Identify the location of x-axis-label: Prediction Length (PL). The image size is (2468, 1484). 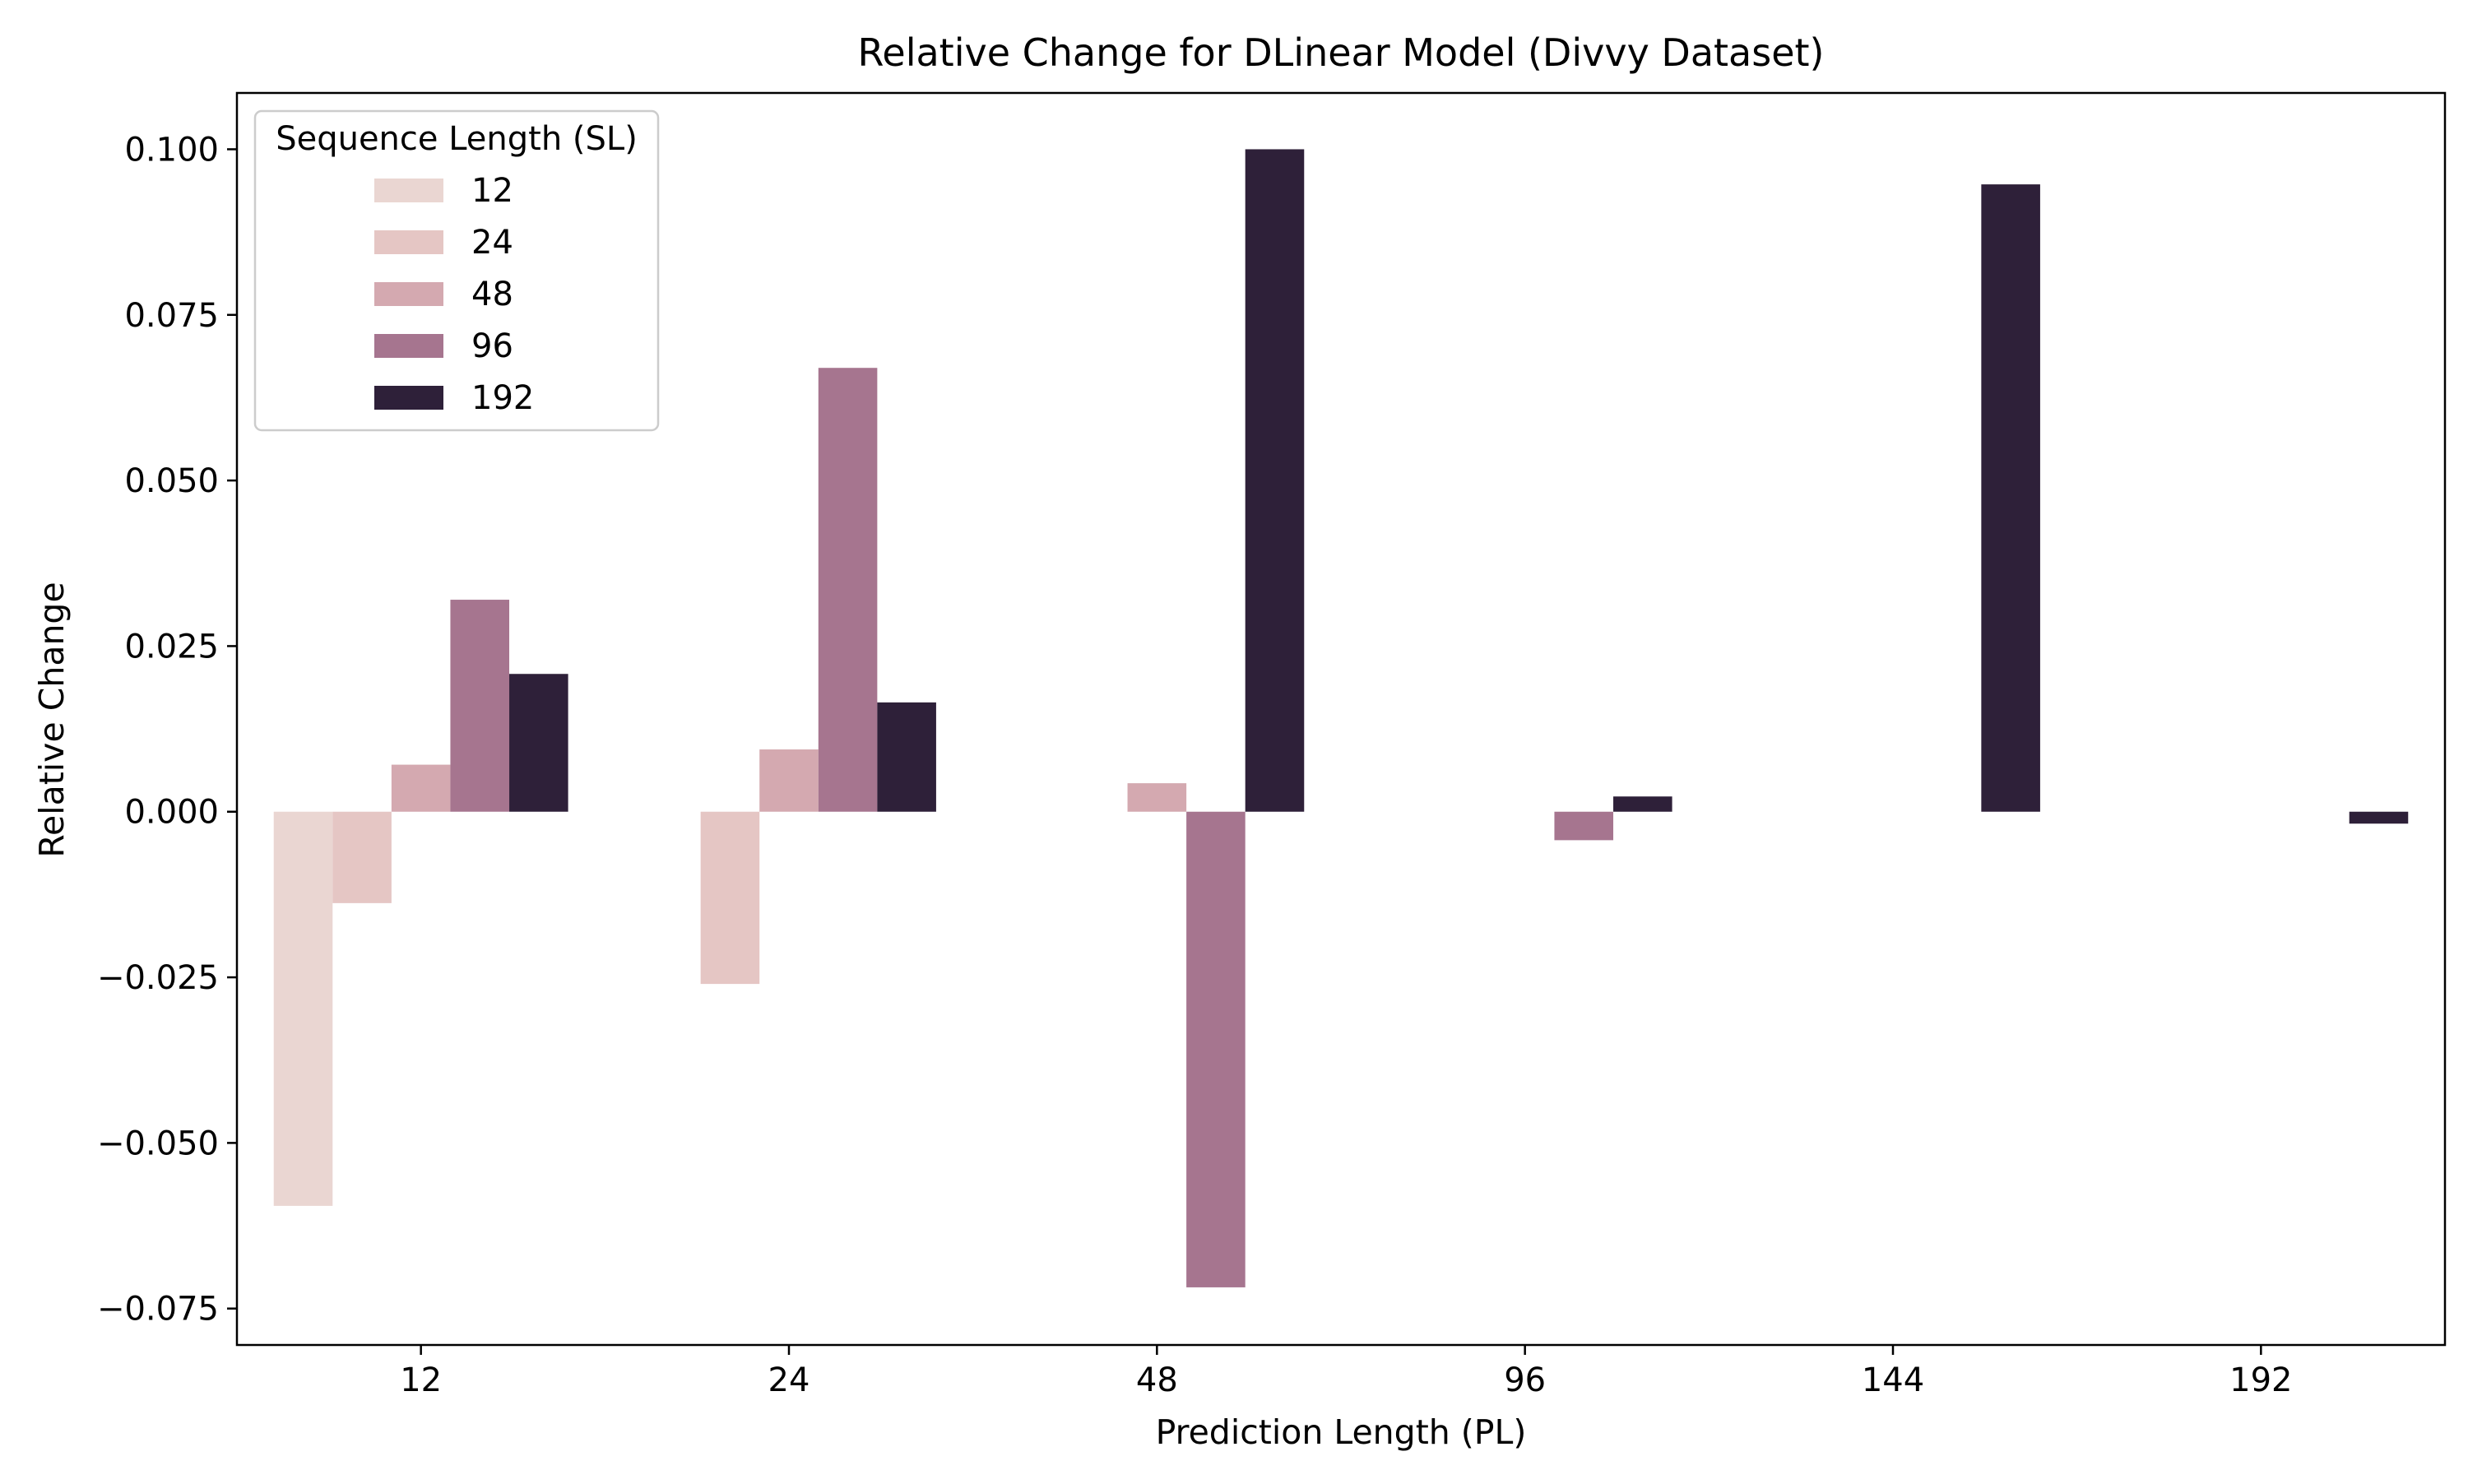
(1341, 1432).